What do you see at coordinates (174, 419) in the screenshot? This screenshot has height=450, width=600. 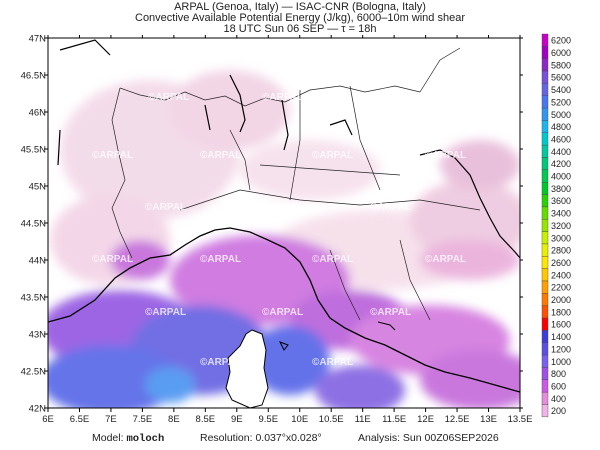 I see `lon-tick-label: 8E` at bounding box center [174, 419].